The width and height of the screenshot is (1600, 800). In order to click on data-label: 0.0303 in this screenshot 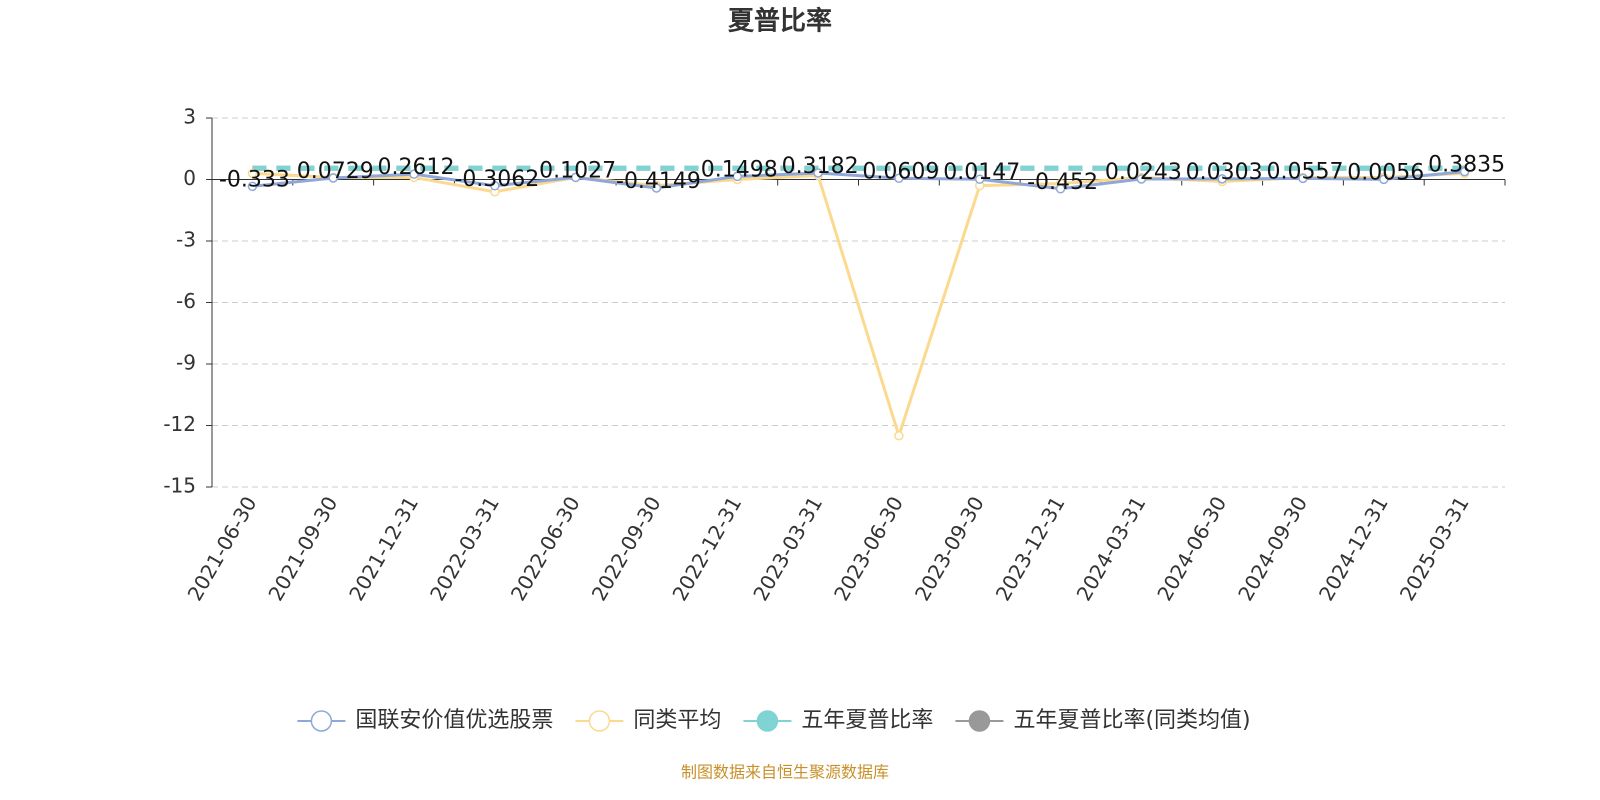, I will do `click(1224, 172)`.